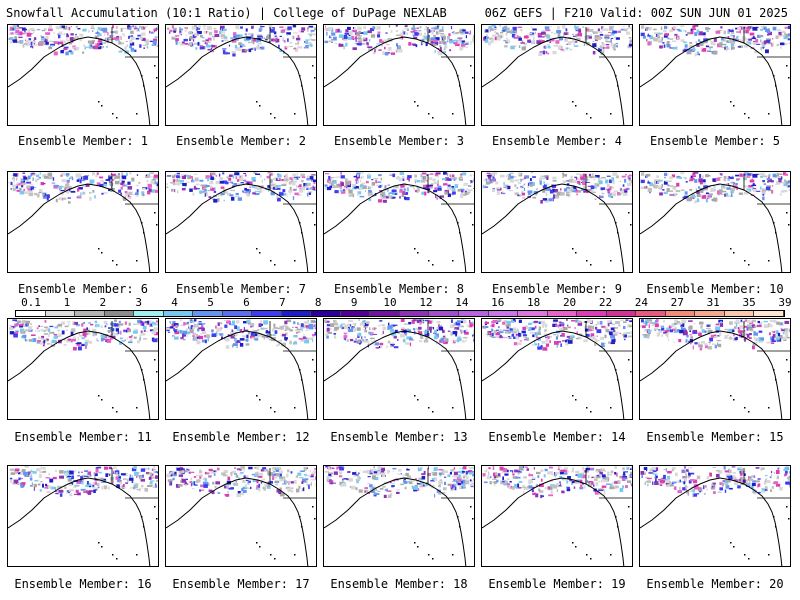 Image resolution: width=800 pixels, height=600 pixels. What do you see at coordinates (174, 302) in the screenshot?
I see `colorbar-label: 4` at bounding box center [174, 302].